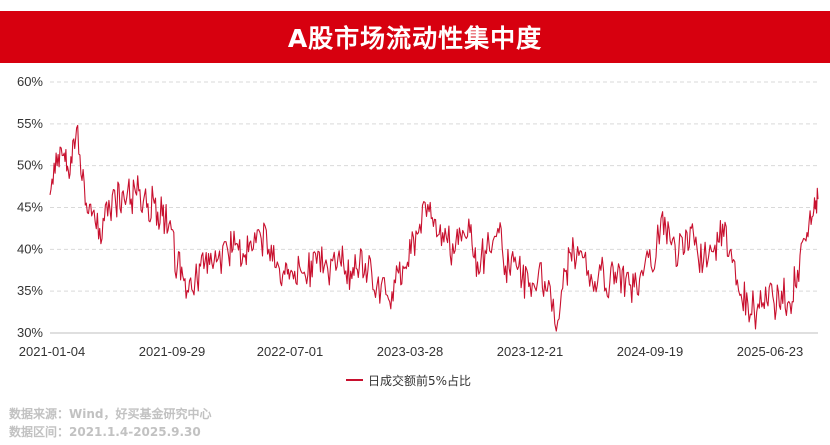 The width and height of the screenshot is (830, 445). Describe the element at coordinates (30, 332) in the screenshot. I see `y-tick-label: 30%` at that location.